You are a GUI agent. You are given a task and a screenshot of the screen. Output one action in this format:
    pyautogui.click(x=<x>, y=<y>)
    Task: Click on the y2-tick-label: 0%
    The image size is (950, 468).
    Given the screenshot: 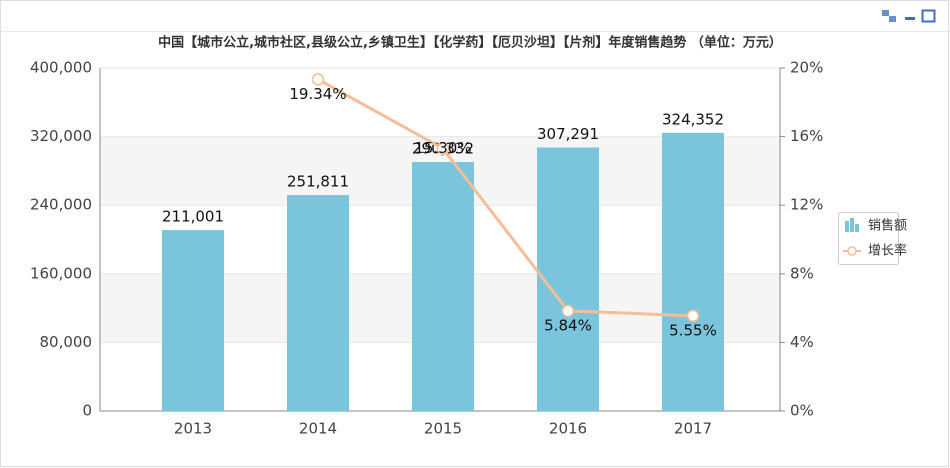 What is the action you would take?
    pyautogui.click(x=802, y=411)
    